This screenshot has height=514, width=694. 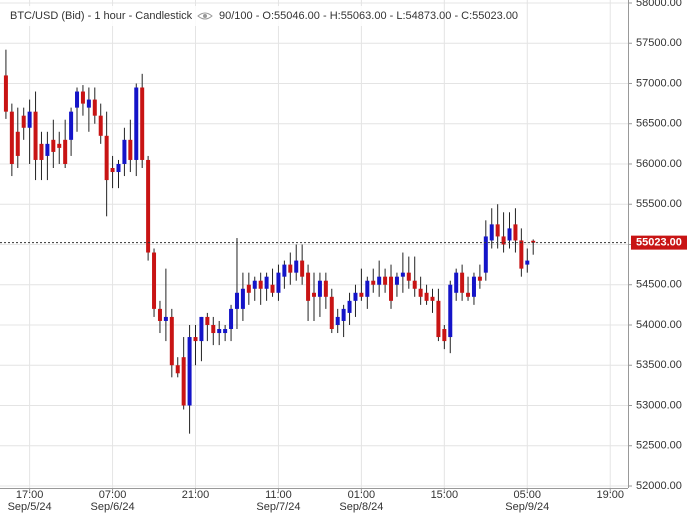 I want to click on y-tick-label: 58000.00, so click(x=659, y=4).